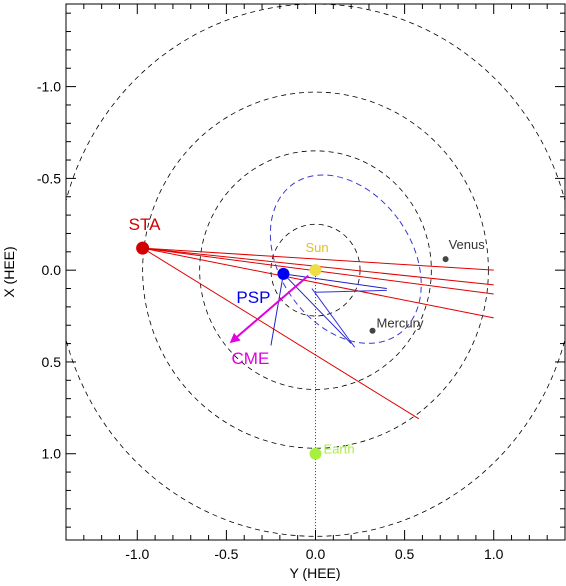 The height and width of the screenshot is (586, 566). What do you see at coordinates (9, 271) in the screenshot?
I see `y-axis-title: X (HEE)` at bounding box center [9, 271].